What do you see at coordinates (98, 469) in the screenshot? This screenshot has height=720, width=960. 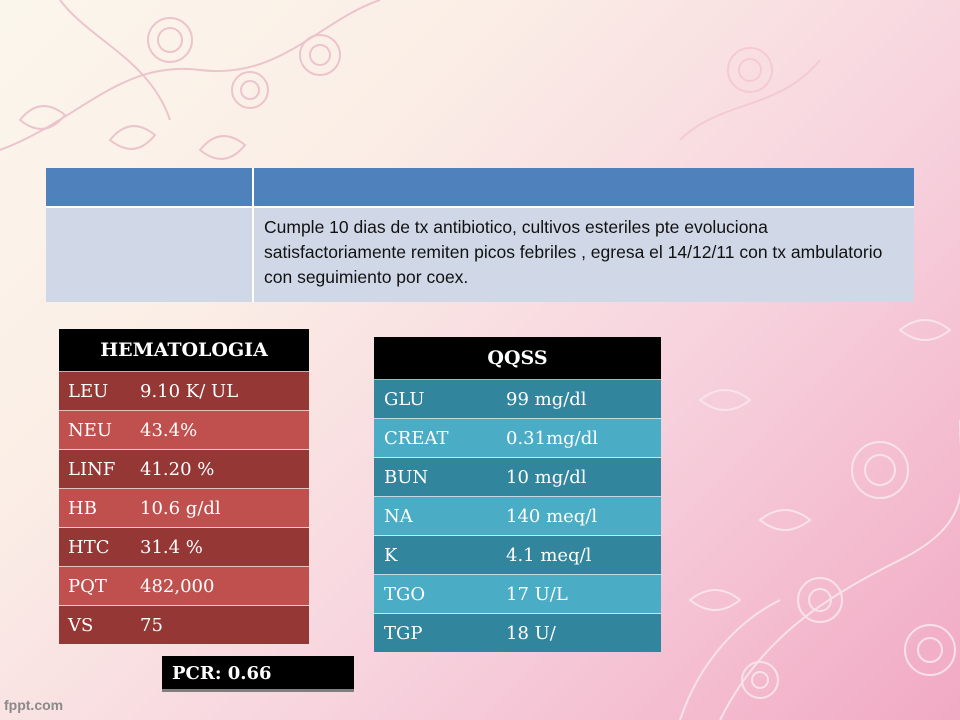 I see `lab-key: LINF` at bounding box center [98, 469].